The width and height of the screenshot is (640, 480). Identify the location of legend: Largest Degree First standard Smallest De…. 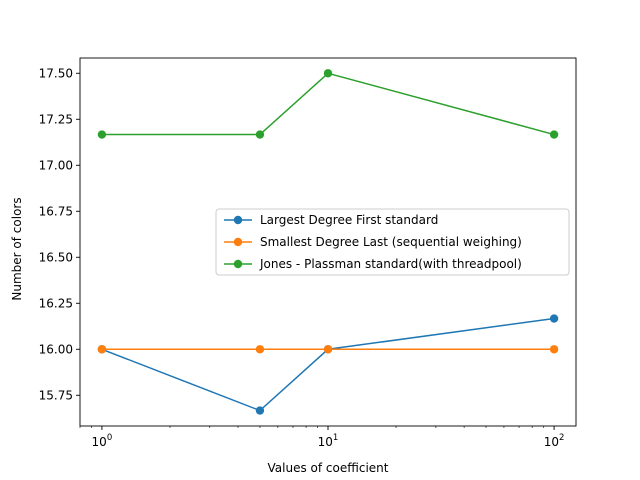
(392, 242).